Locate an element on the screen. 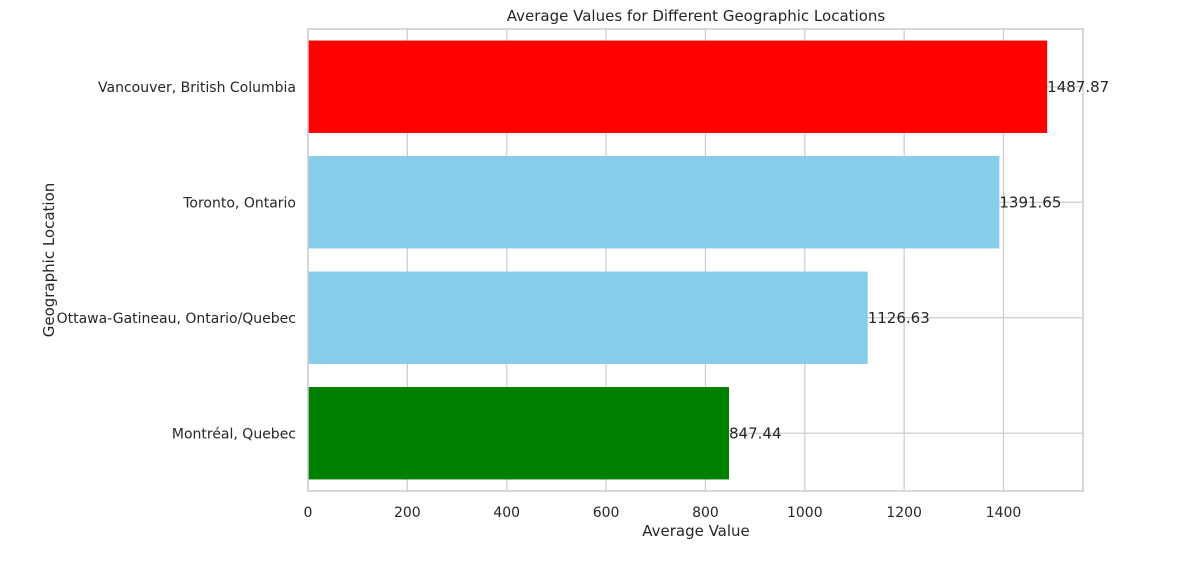  x-tick-label: 1400 is located at coordinates (1004, 513).